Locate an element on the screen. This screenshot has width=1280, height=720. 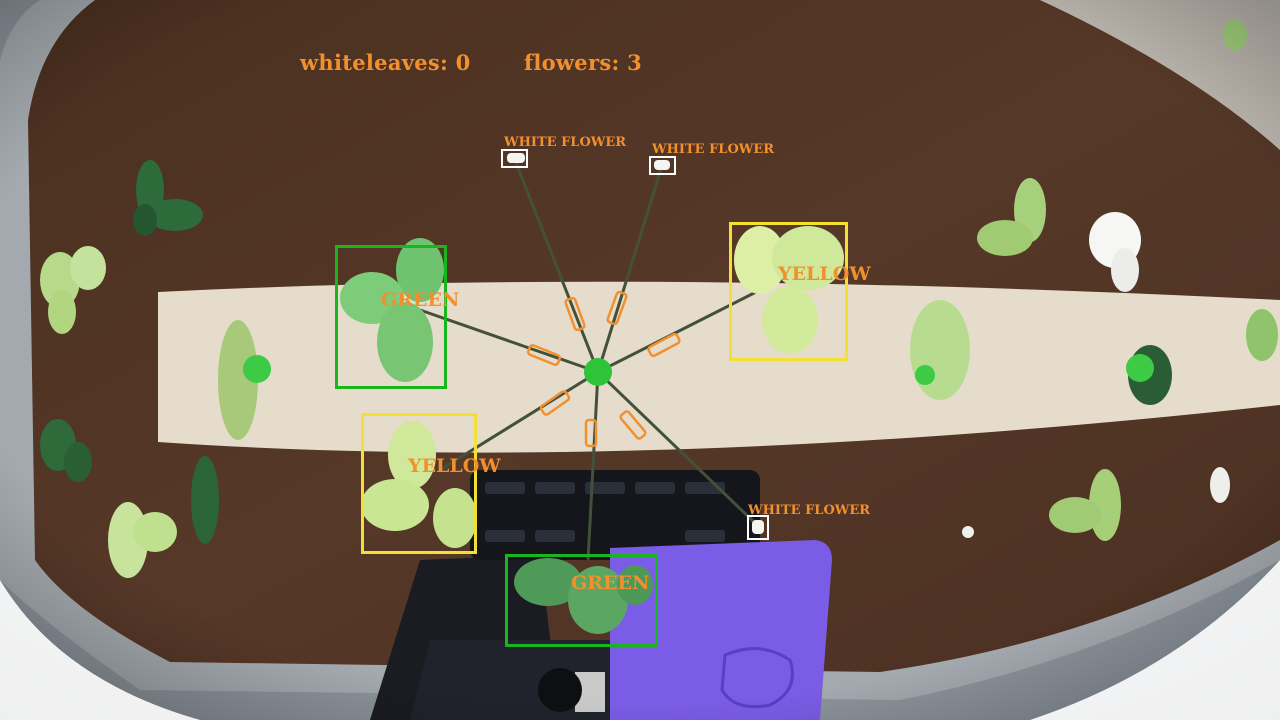
whiteleaves-counter: whiteleaves: 0 is located at coordinates (385, 62).